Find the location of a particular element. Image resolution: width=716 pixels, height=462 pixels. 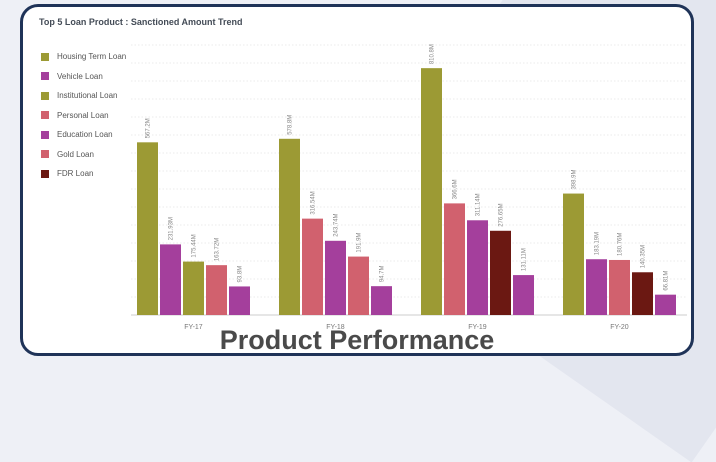

legend-item: FDR Loan is located at coordinates (83, 174).